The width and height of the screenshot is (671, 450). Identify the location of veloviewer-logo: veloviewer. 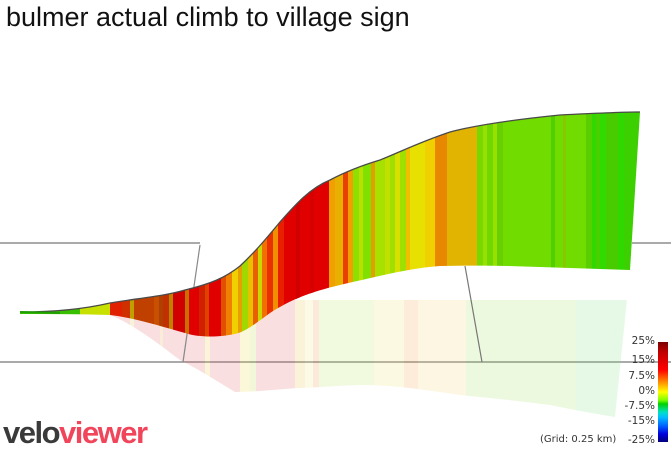
(75, 432).